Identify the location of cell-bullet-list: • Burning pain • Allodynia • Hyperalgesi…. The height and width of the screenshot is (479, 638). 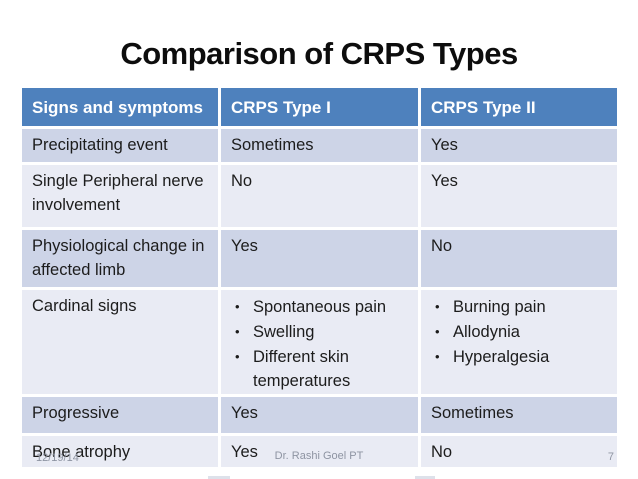
(519, 342).